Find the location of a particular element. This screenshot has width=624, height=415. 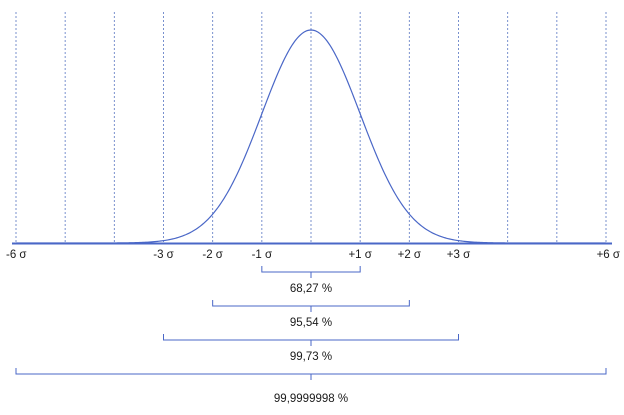

tick-label: +3 σ is located at coordinates (458, 255).